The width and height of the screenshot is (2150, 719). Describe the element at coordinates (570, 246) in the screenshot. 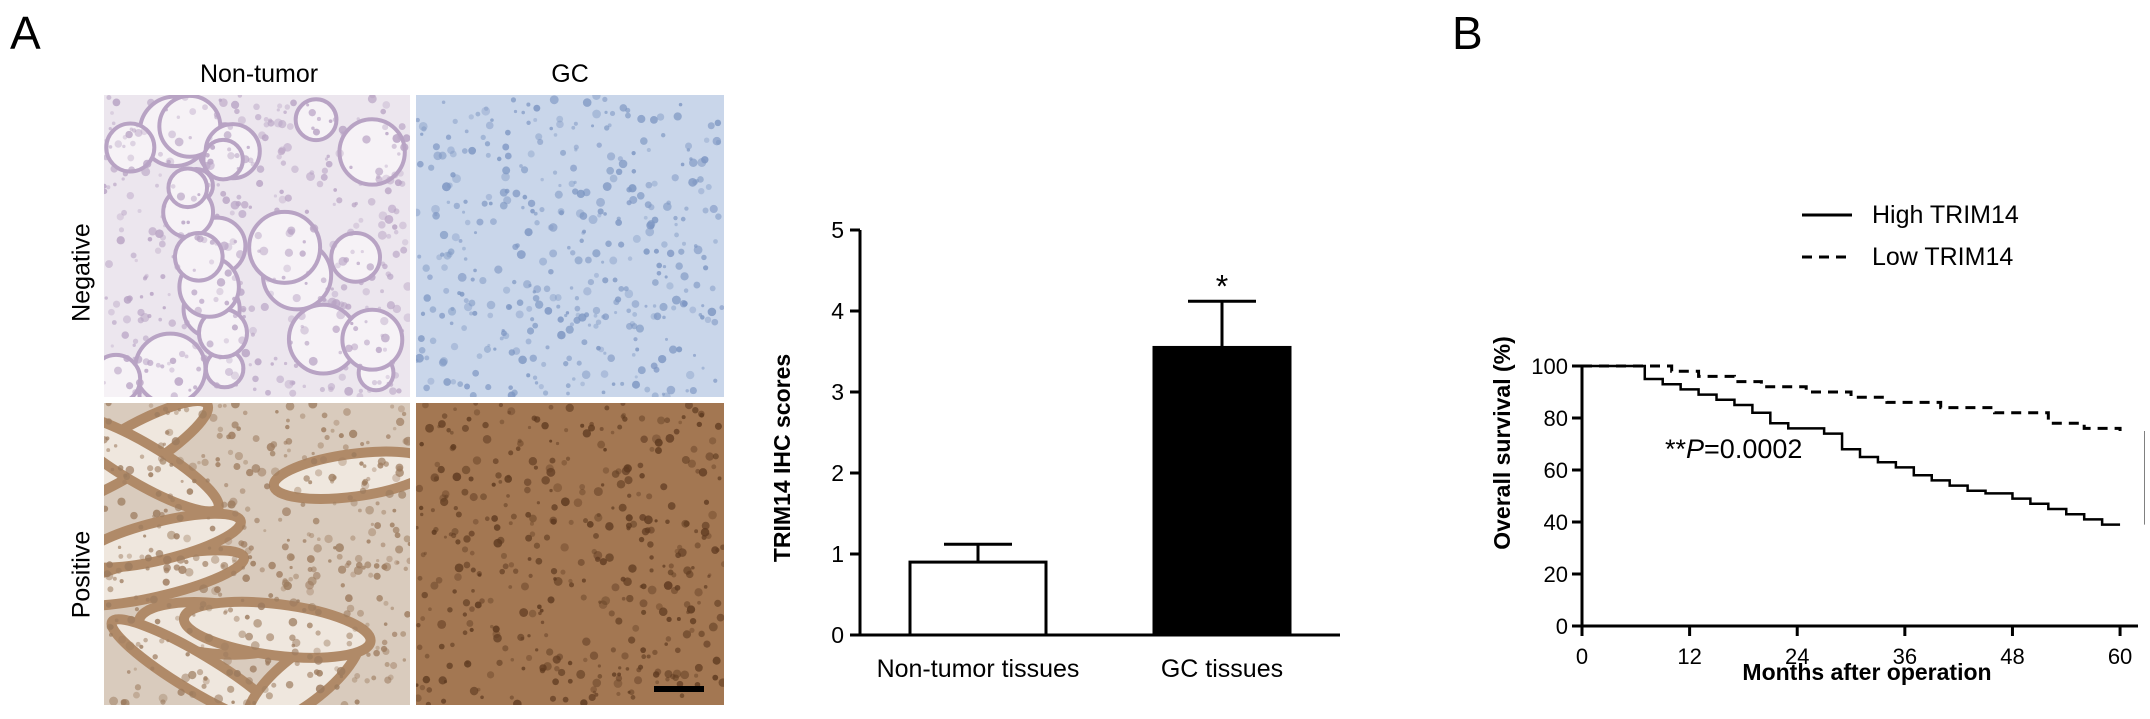

I see `tissue-image-negative-gc` at that location.